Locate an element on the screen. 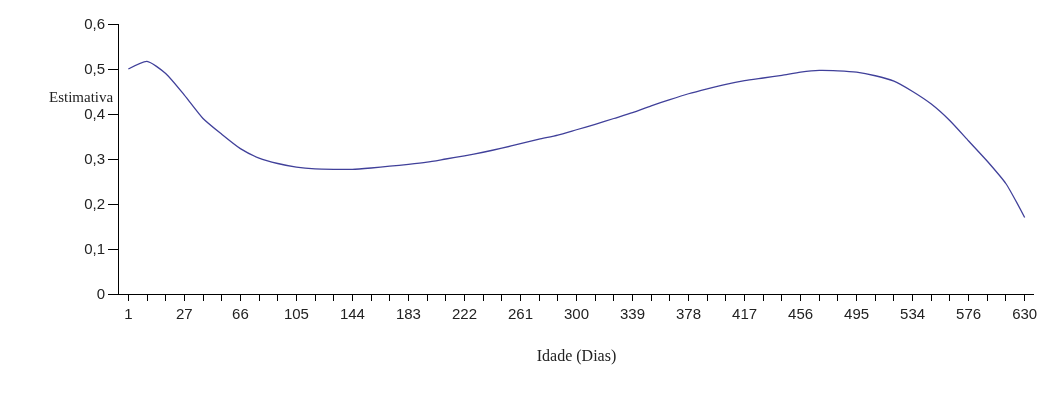 The width and height of the screenshot is (1041, 401). x-tick-label: 300 is located at coordinates (576, 313).